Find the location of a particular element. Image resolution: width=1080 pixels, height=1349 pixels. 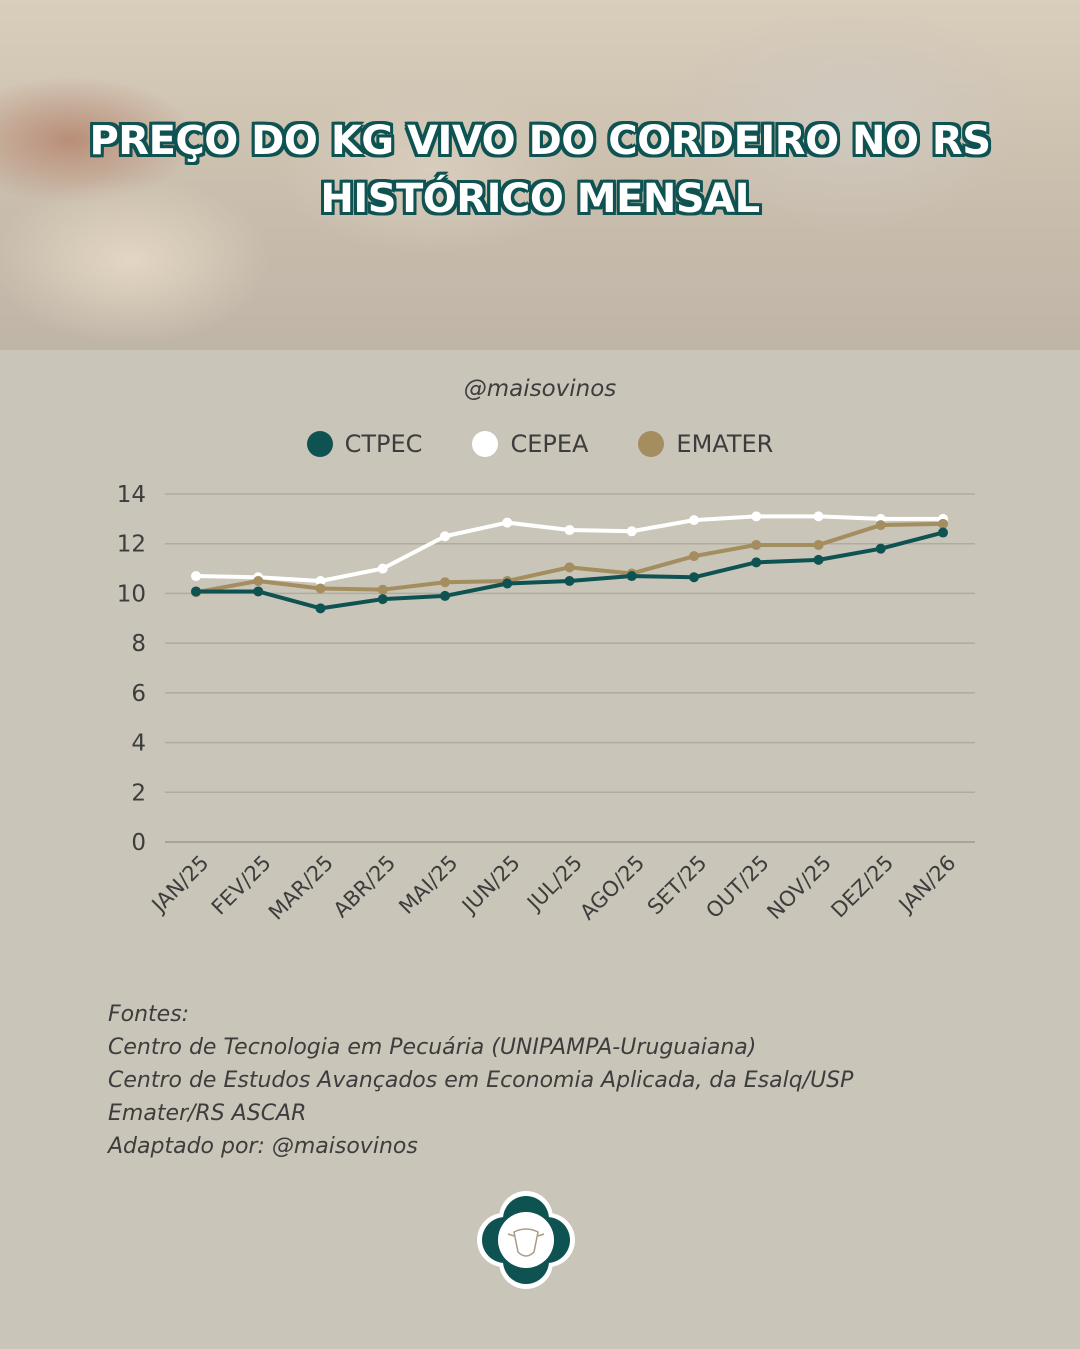

x-tick-label: MAI/25 is located at coordinates (428, 885).